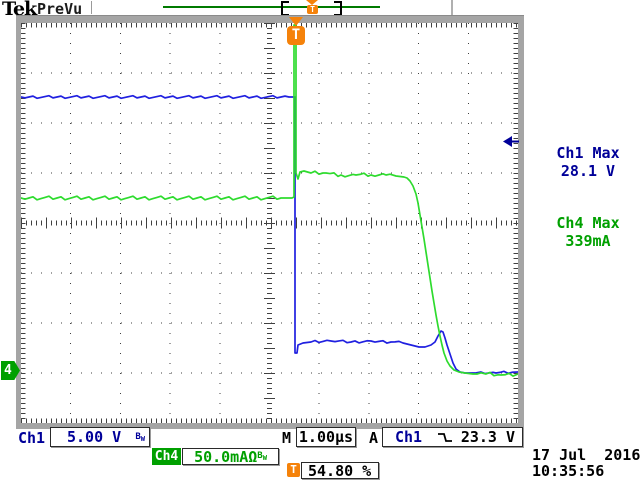 This screenshot has width=640, height=480. What do you see at coordinates (32, 438) in the screenshot?
I see `ch1-label: Ch1` at bounding box center [32, 438].